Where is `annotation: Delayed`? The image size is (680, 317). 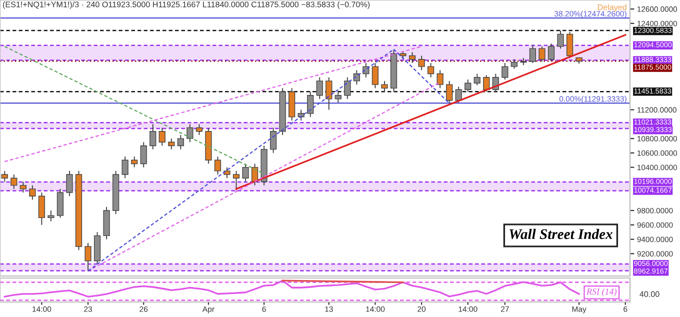
annotation: Delayed is located at coordinates (612, 8).